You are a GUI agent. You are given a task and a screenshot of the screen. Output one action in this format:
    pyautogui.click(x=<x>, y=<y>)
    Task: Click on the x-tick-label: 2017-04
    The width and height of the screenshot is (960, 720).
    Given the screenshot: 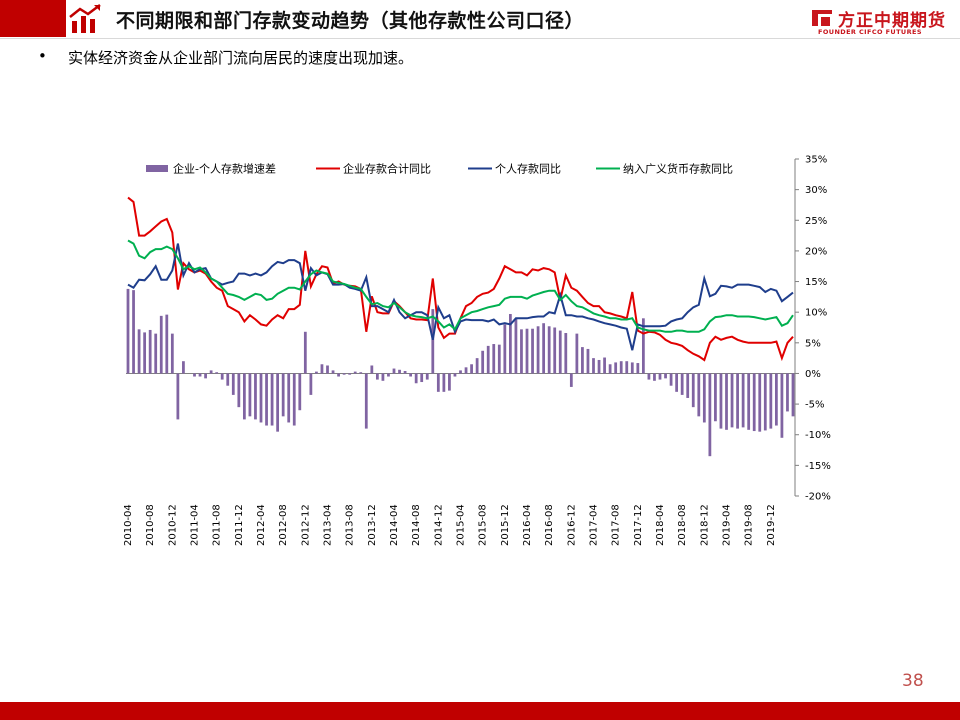 What is the action you would take?
    pyautogui.click(x=594, y=525)
    